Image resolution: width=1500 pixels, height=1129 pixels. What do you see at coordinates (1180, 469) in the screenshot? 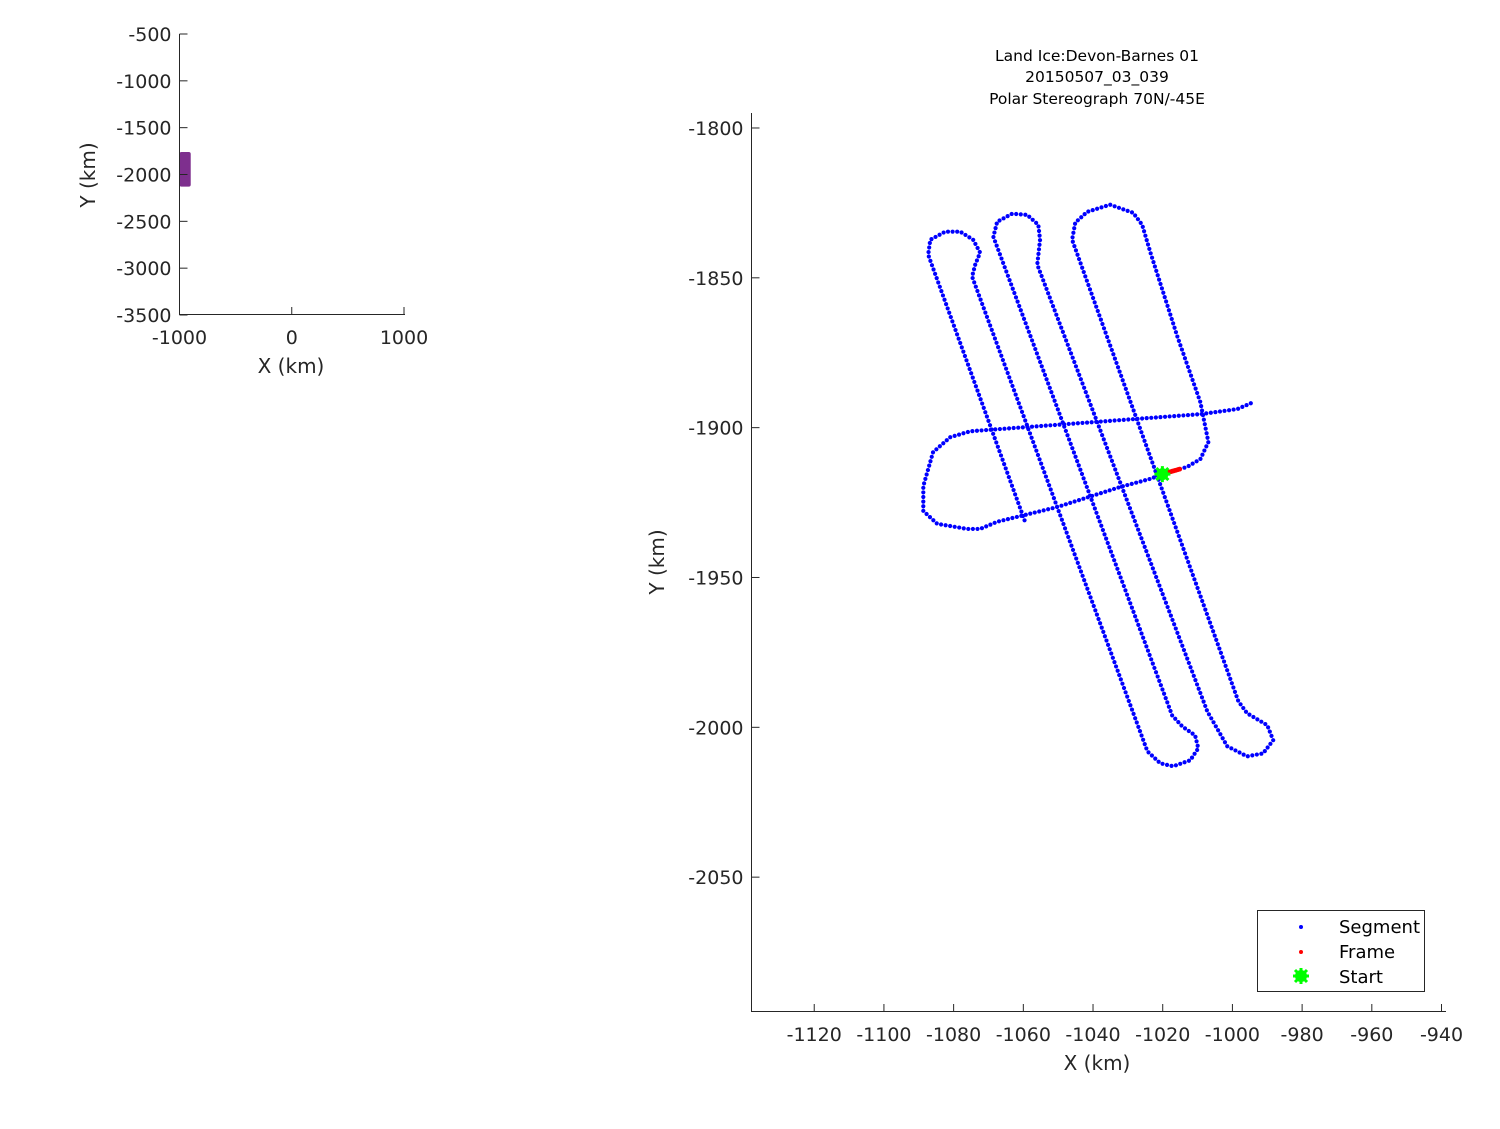
I see `frame-point` at bounding box center [1180, 469].